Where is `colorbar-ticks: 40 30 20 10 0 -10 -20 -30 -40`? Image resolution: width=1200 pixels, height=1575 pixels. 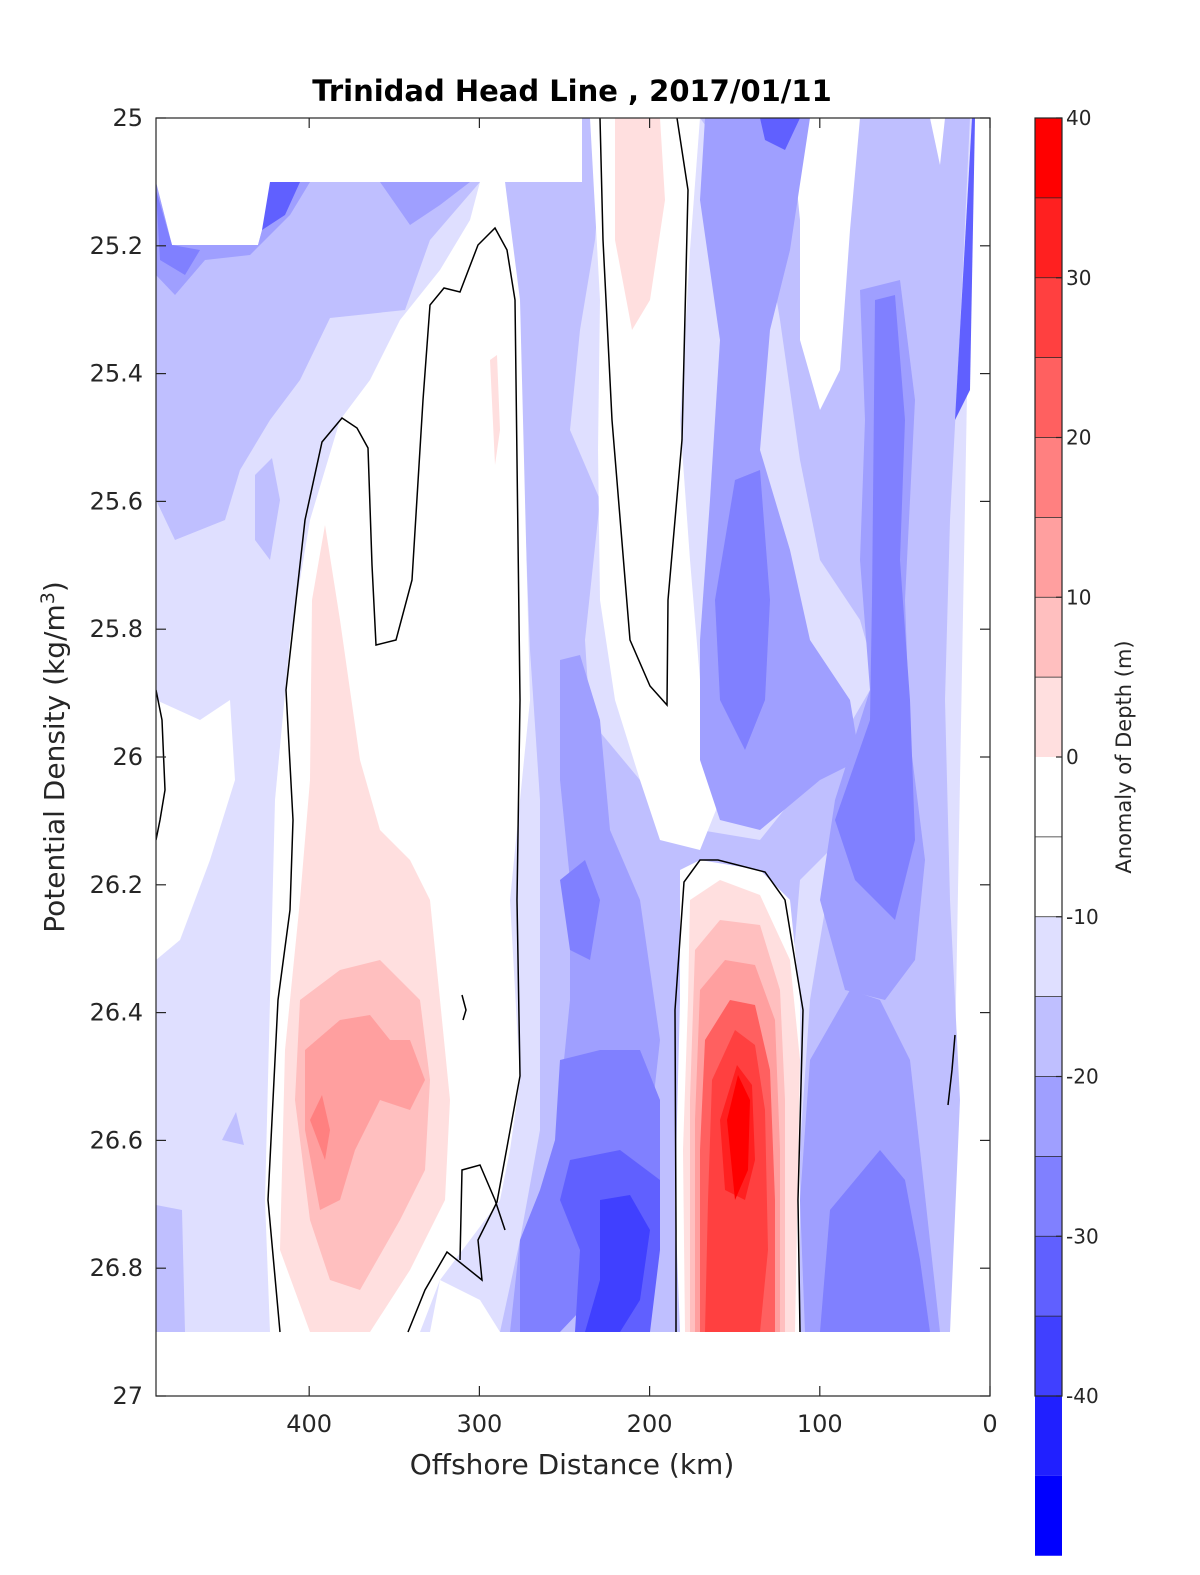
colorbar-ticks: 40 30 20 10 0 -10 -20 -30 -40 is located at coordinates (1077, 757).